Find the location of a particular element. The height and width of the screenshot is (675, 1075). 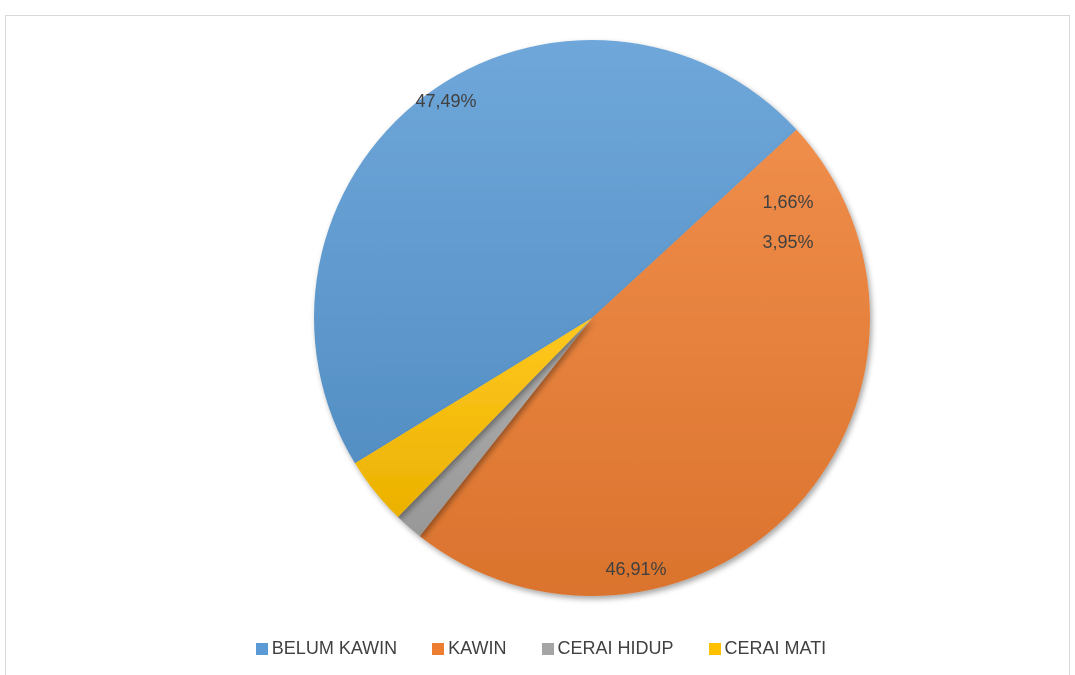

legend-item-belum-kawin: BELUM KAWIN is located at coordinates (326, 648).